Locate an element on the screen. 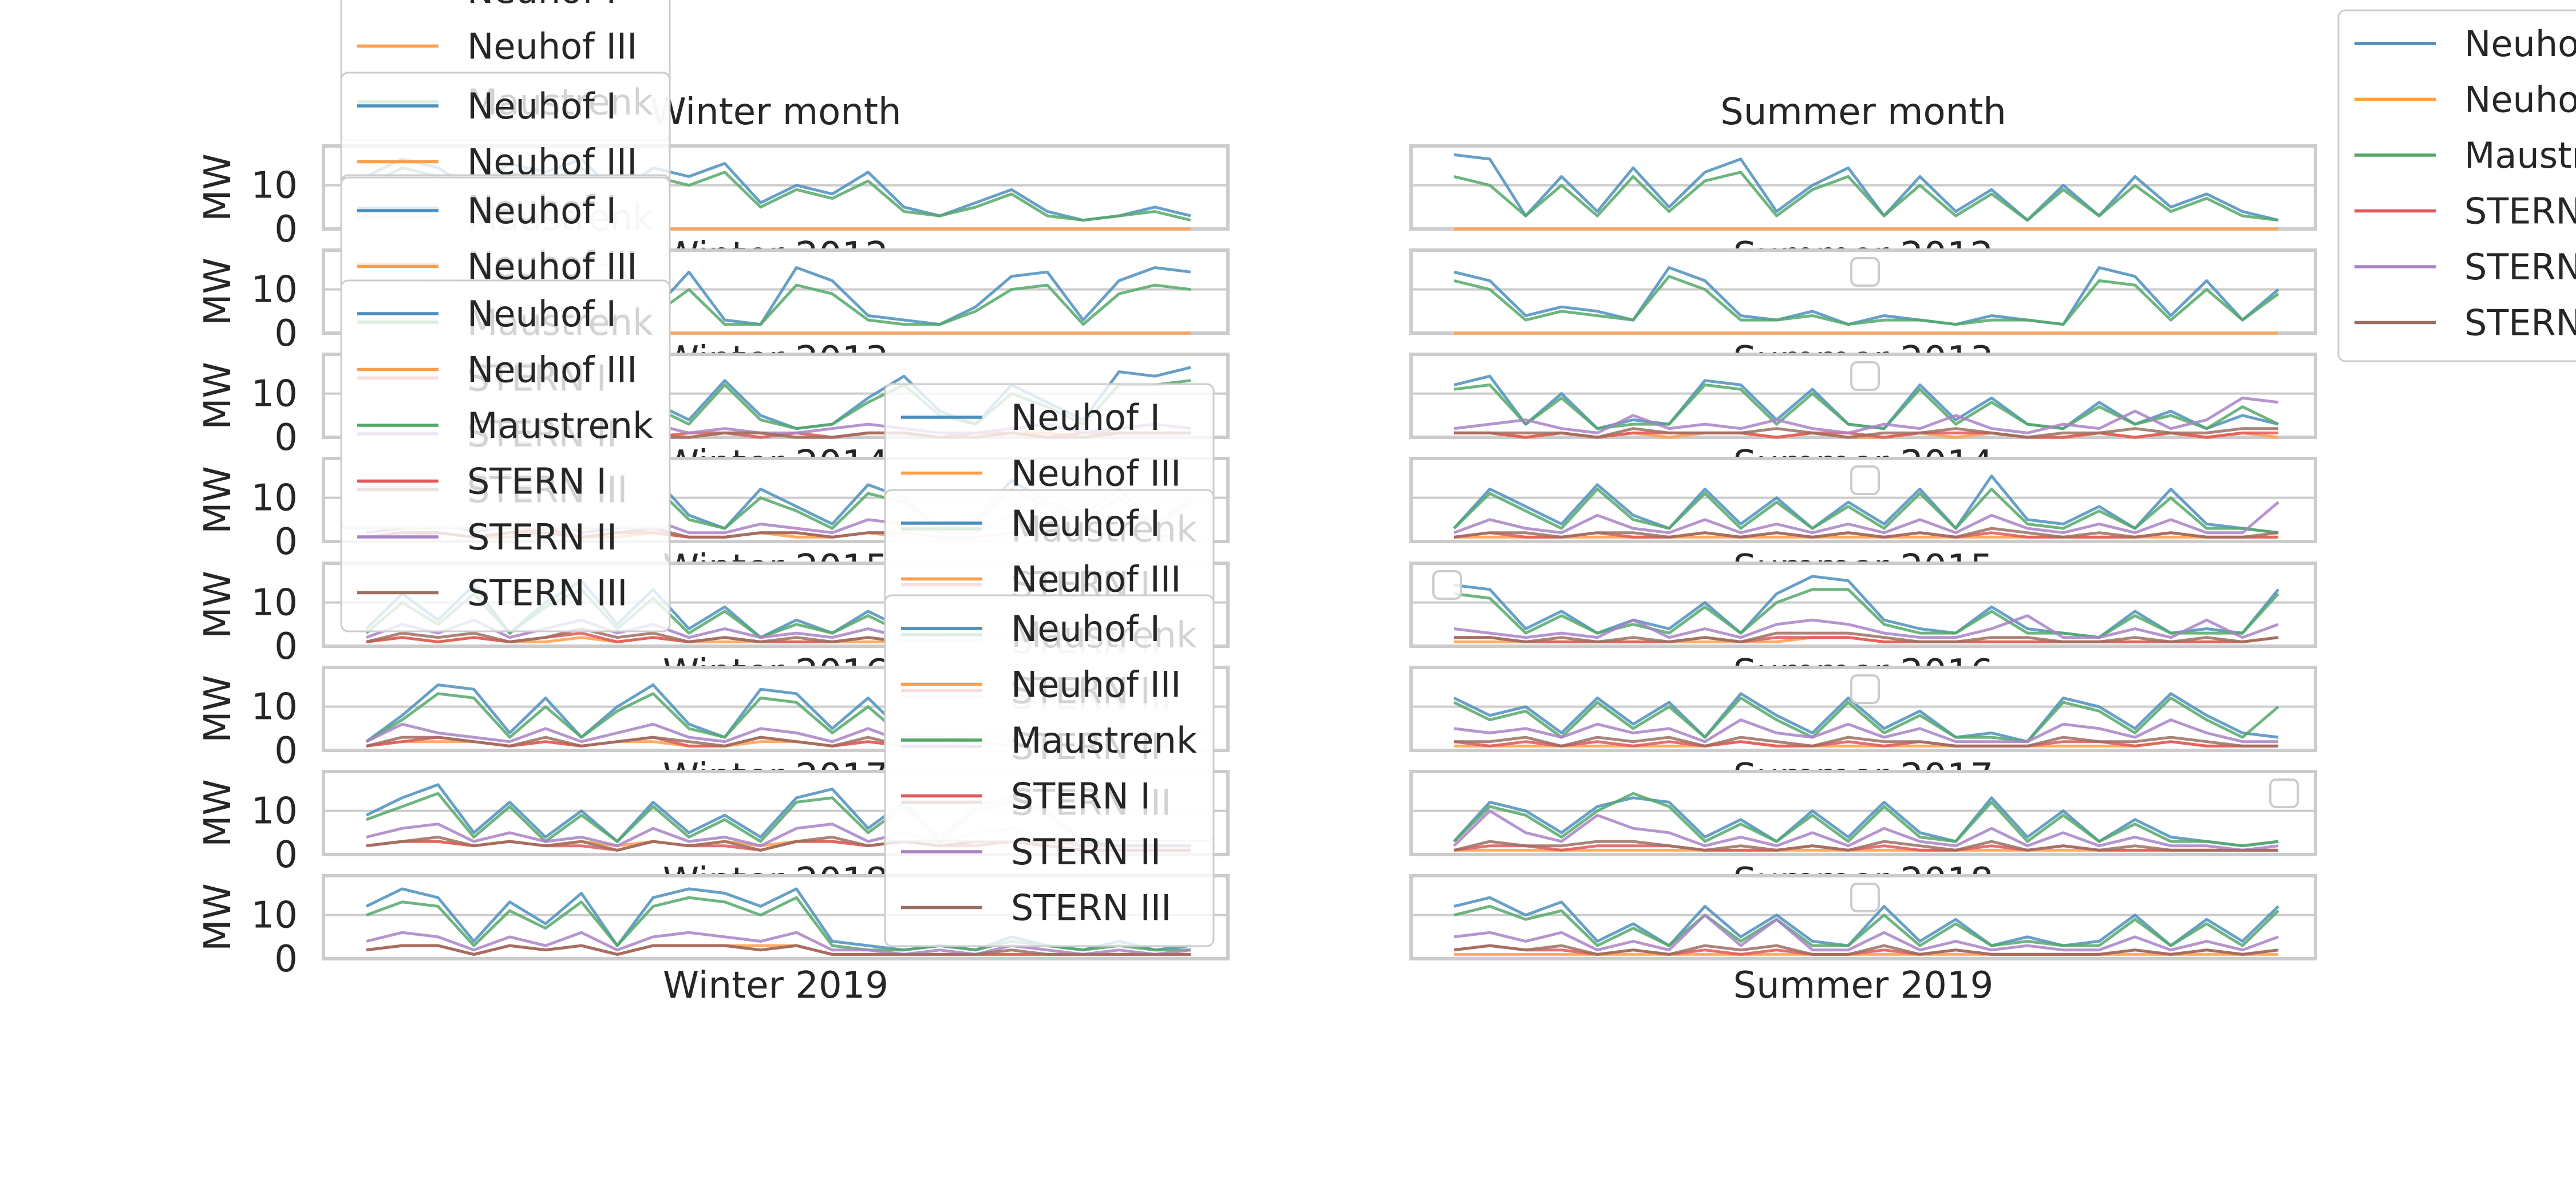 This screenshot has height=1202, width=2576. column-title: Winter month is located at coordinates (775, 112).